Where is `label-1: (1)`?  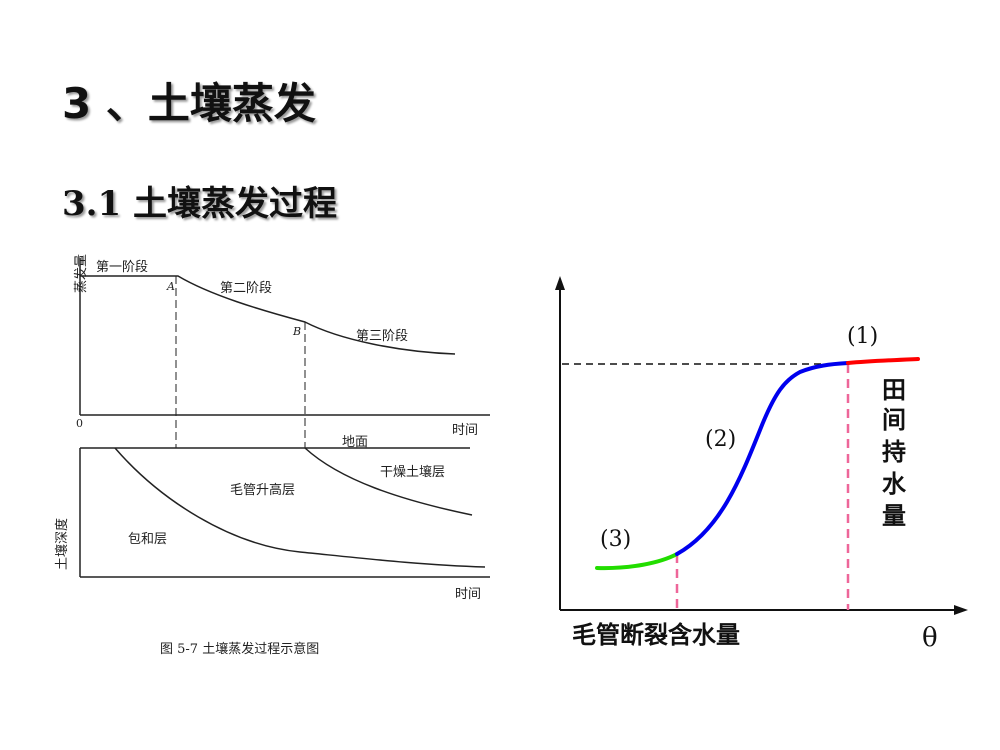
label-1: (1) is located at coordinates (862, 336).